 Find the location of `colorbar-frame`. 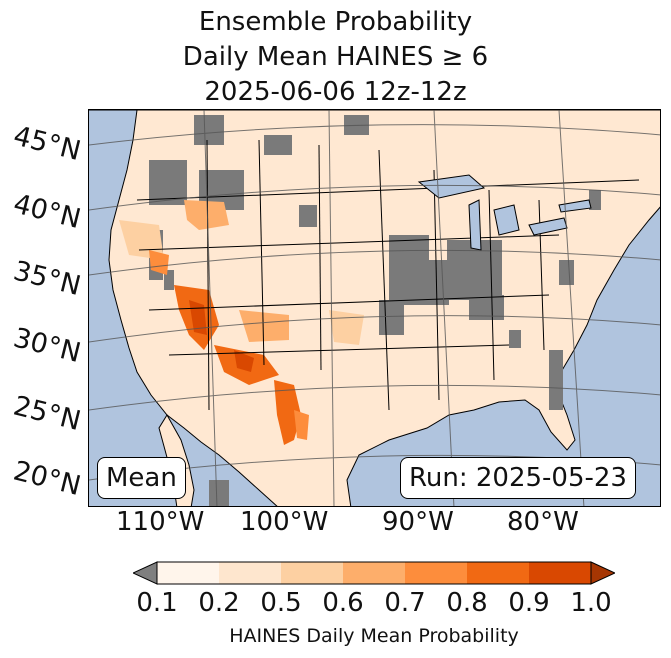

colorbar-frame is located at coordinates (374, 573).